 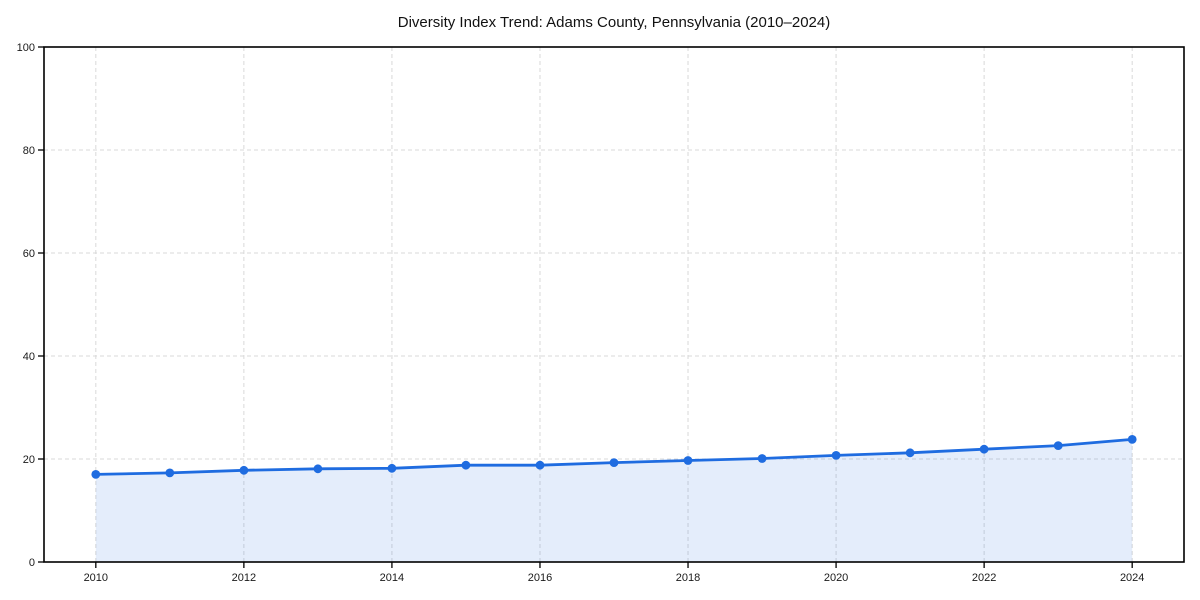 What do you see at coordinates (29, 460) in the screenshot?
I see `y-tick-label: 20` at bounding box center [29, 460].